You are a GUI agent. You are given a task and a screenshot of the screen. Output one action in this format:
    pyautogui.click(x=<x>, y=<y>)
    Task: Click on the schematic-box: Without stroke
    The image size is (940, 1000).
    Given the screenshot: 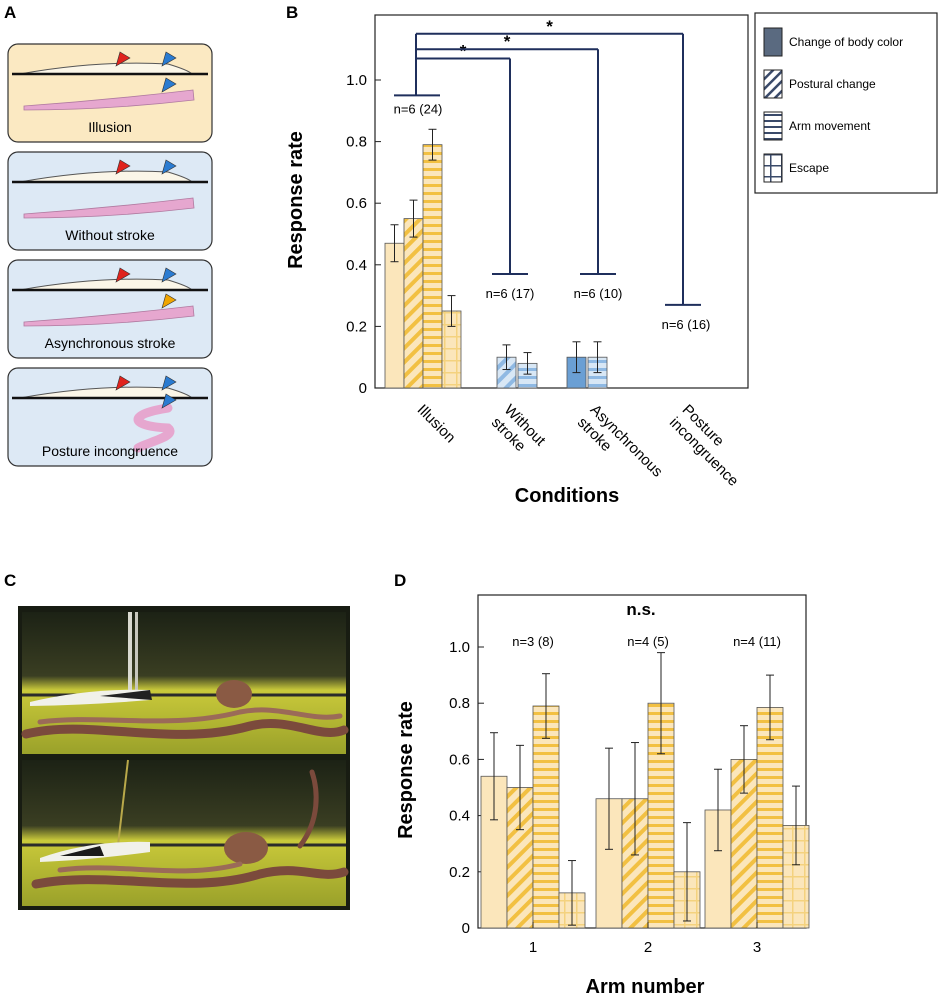 What is the action you would take?
    pyautogui.click(x=110, y=201)
    